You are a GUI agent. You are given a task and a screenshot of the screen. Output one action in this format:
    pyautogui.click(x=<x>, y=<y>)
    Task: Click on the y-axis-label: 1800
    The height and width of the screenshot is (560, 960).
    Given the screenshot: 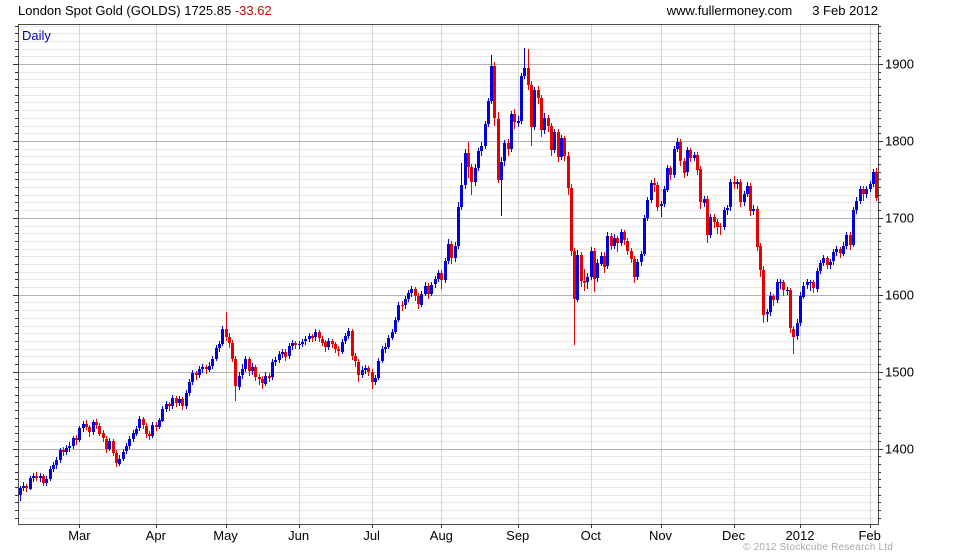 What is the action you would take?
    pyautogui.click(x=899, y=141)
    